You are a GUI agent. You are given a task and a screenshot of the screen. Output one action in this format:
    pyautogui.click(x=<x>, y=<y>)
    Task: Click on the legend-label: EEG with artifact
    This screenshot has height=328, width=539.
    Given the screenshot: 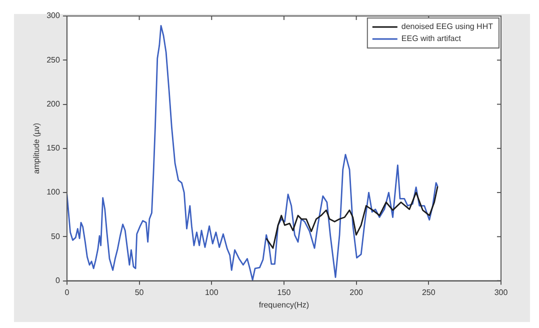 What is the action you would take?
    pyautogui.click(x=431, y=39)
    